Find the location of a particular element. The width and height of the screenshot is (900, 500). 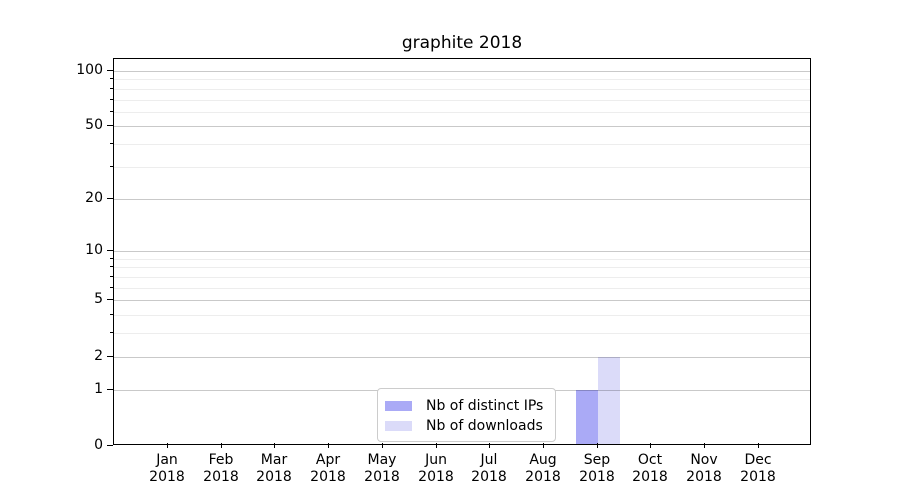

legend-swatch-distinct-ips is located at coordinates (398, 406).